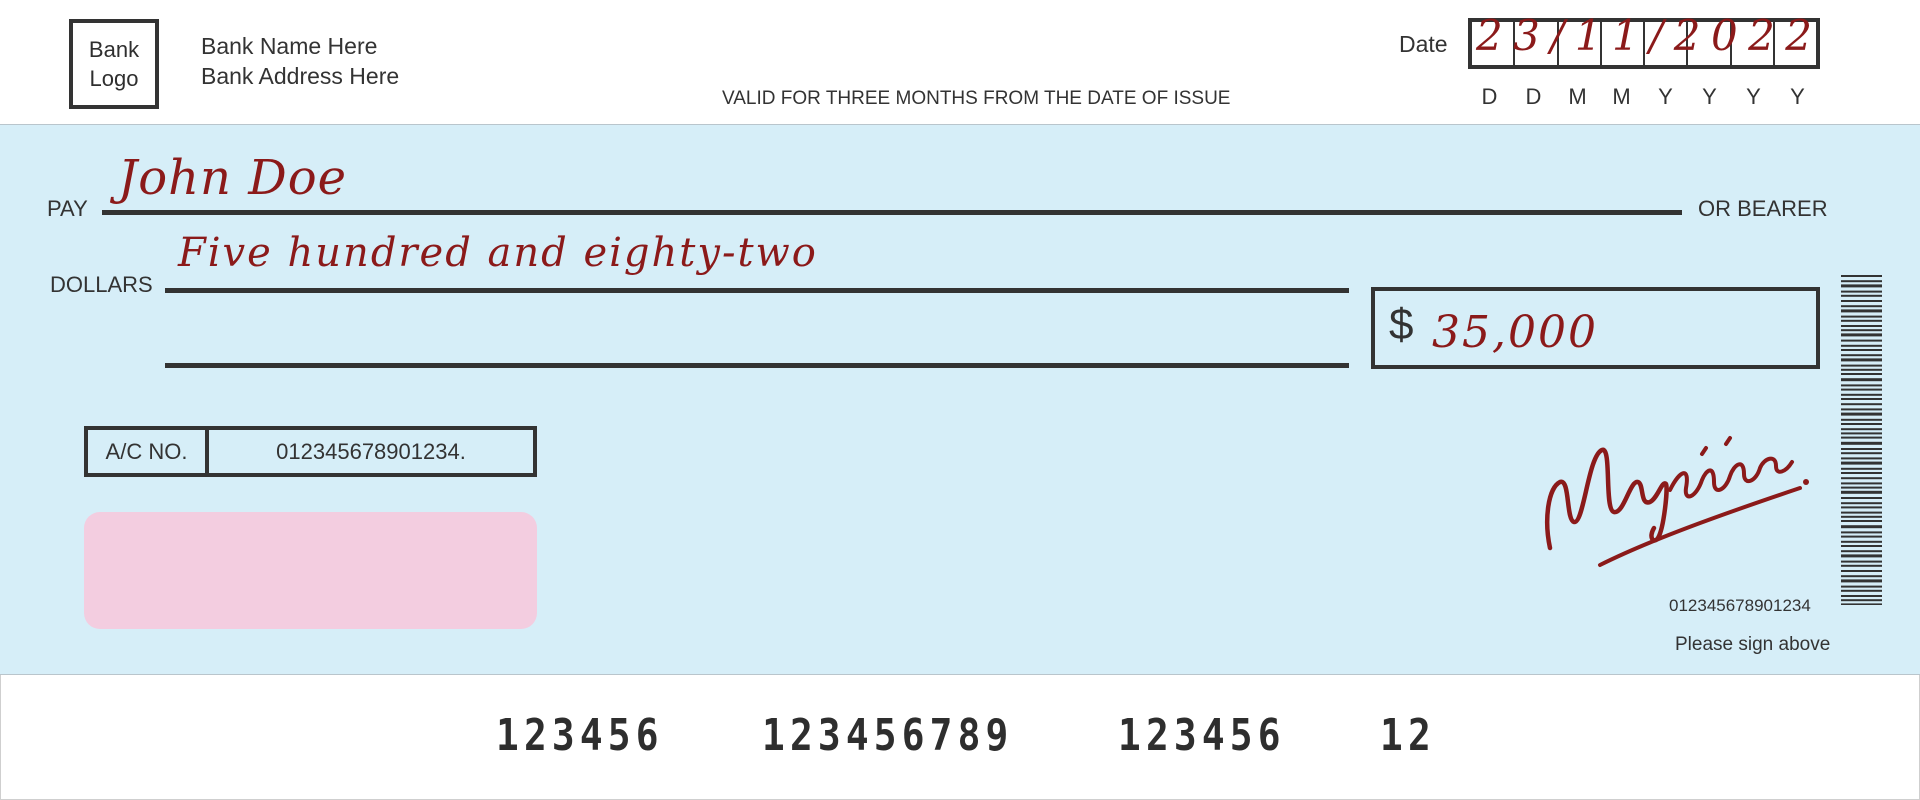  I want to click on micr-transaction-code: 12, so click(1408, 735).